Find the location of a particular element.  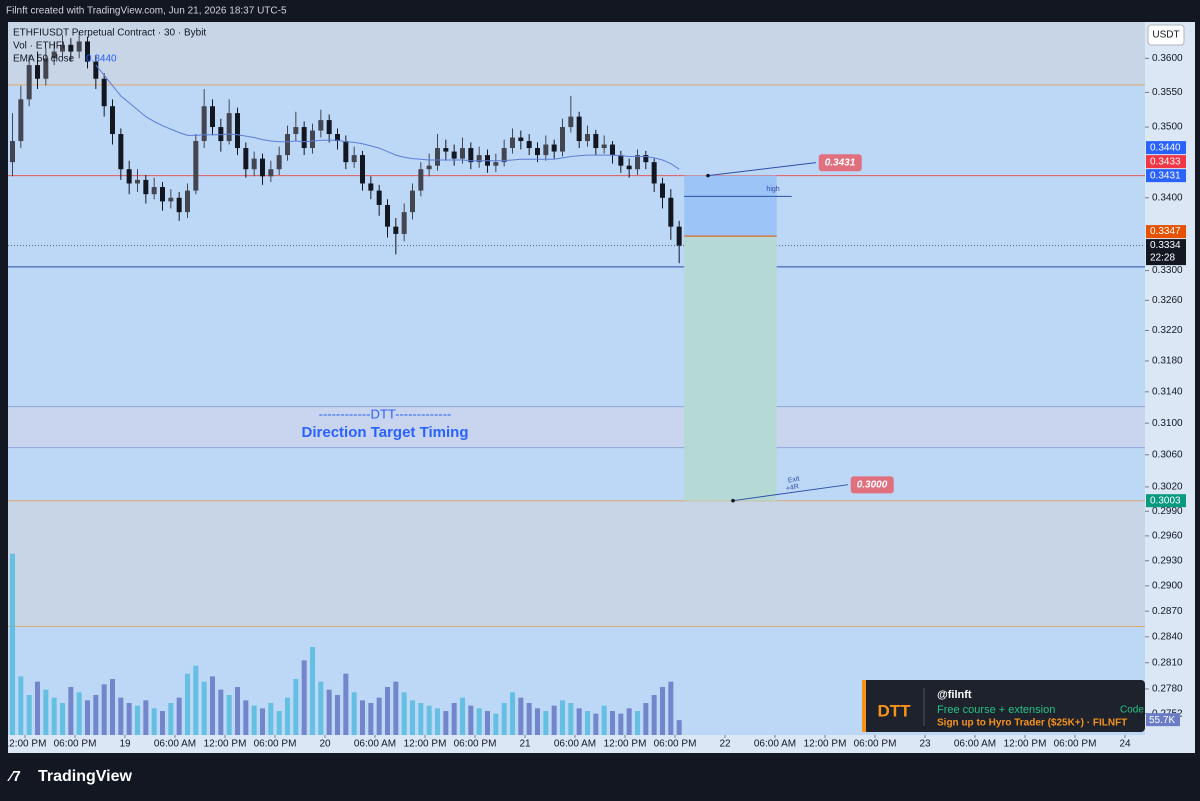

price-badge-timer: 22:28 is located at coordinates (1162, 258).